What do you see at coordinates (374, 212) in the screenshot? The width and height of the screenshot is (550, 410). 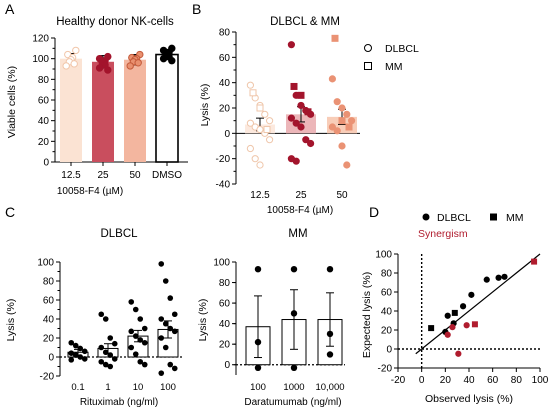 I see `panel-label-d: D` at bounding box center [374, 212].